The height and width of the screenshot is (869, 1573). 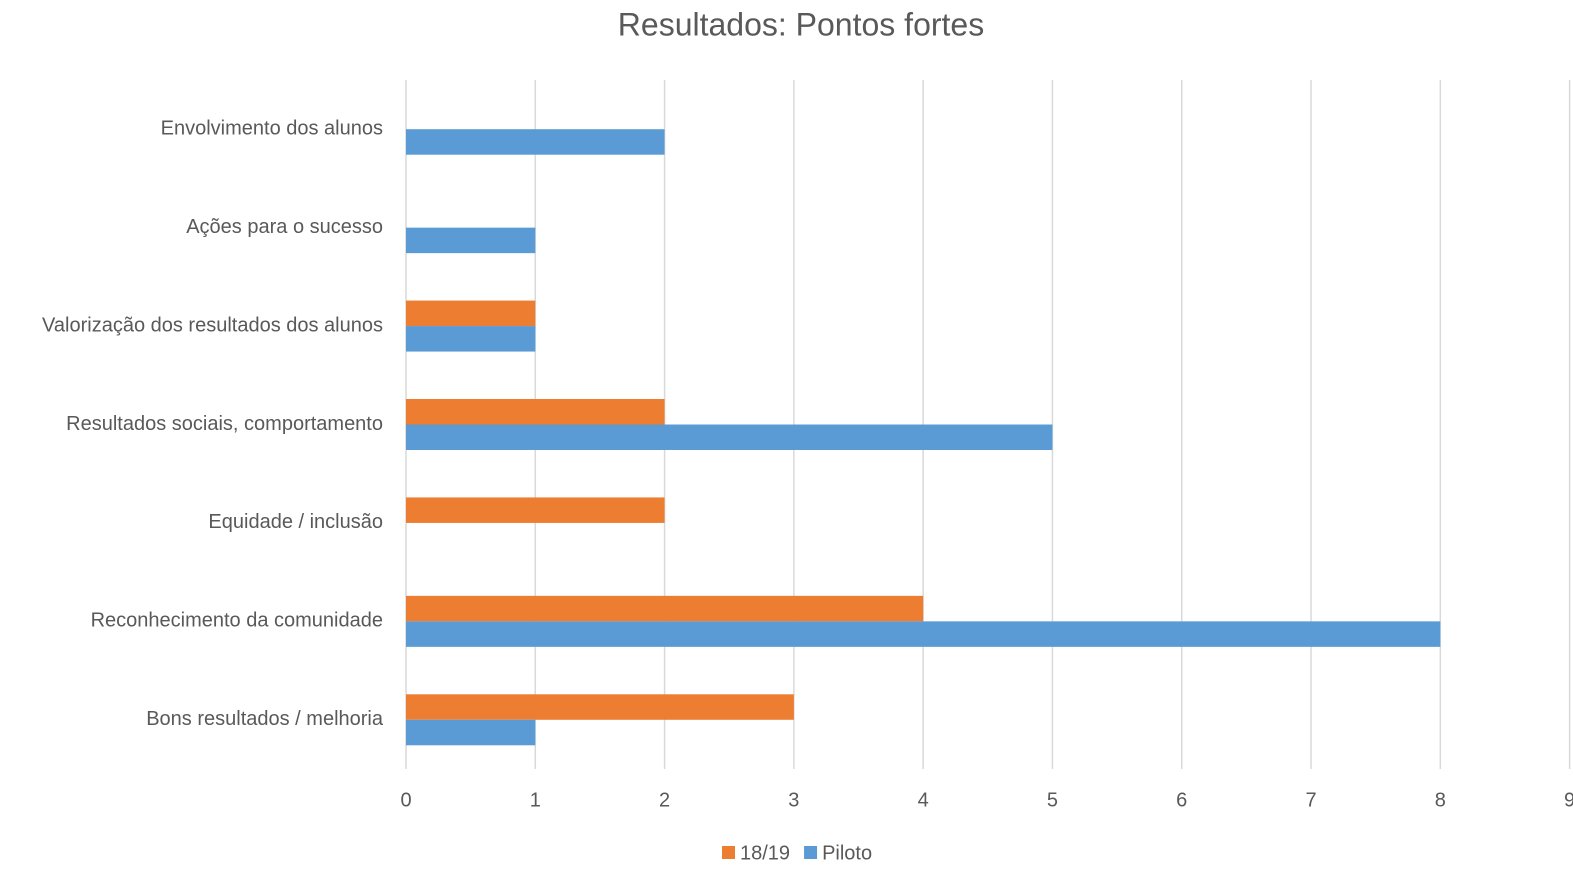 What do you see at coordinates (1440, 800) in the screenshot?
I see `x-tick-label: 8` at bounding box center [1440, 800].